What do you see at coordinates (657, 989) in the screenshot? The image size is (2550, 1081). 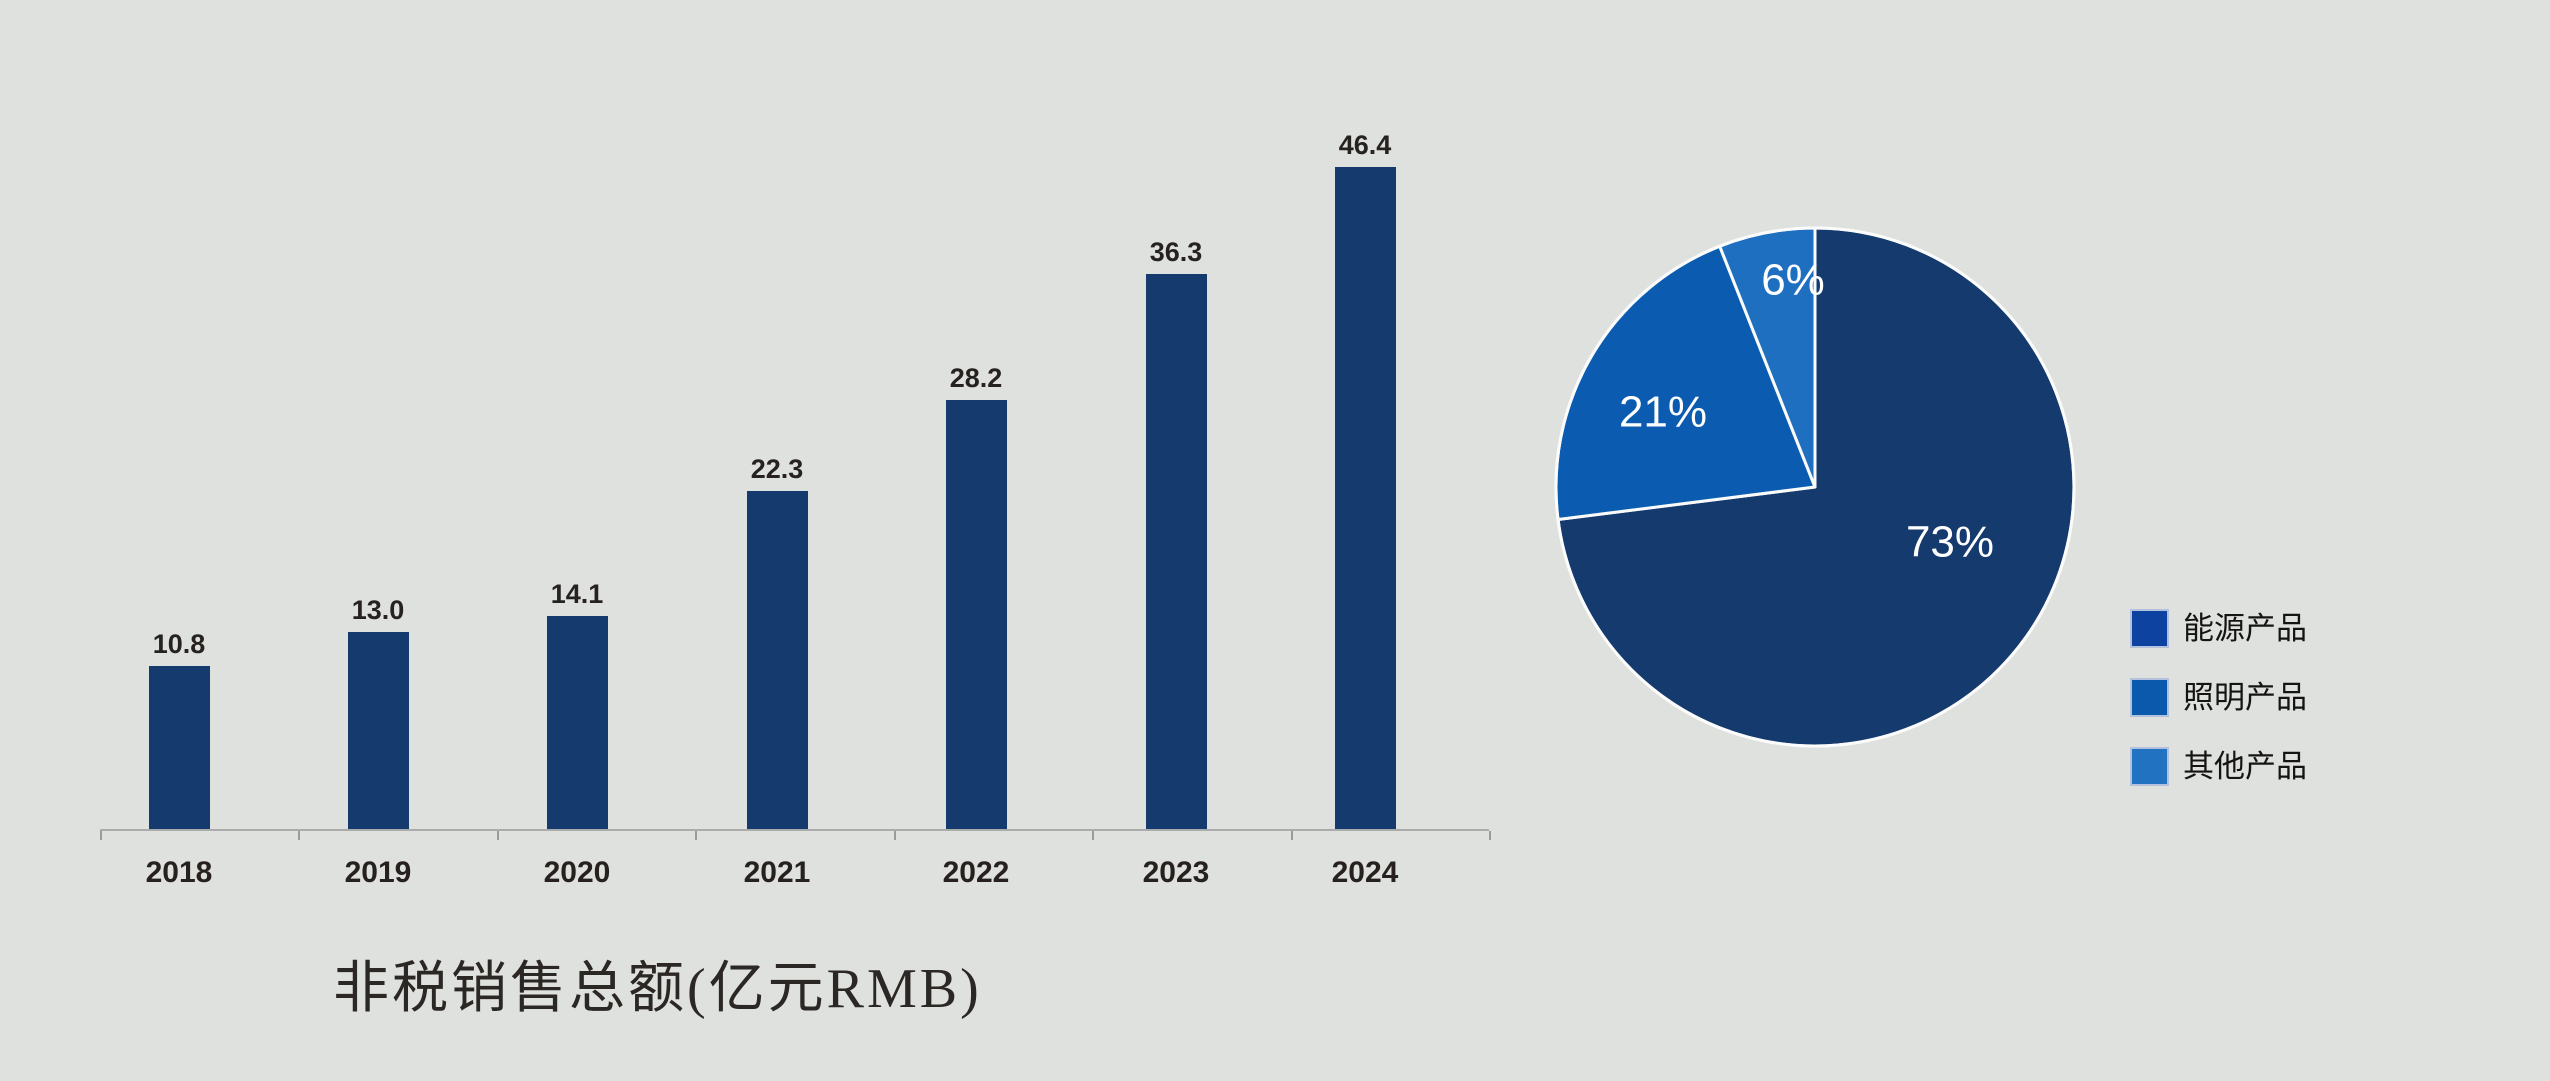 I see `bar-chart-title: 非税销售总额(亿元RMB)` at bounding box center [657, 989].